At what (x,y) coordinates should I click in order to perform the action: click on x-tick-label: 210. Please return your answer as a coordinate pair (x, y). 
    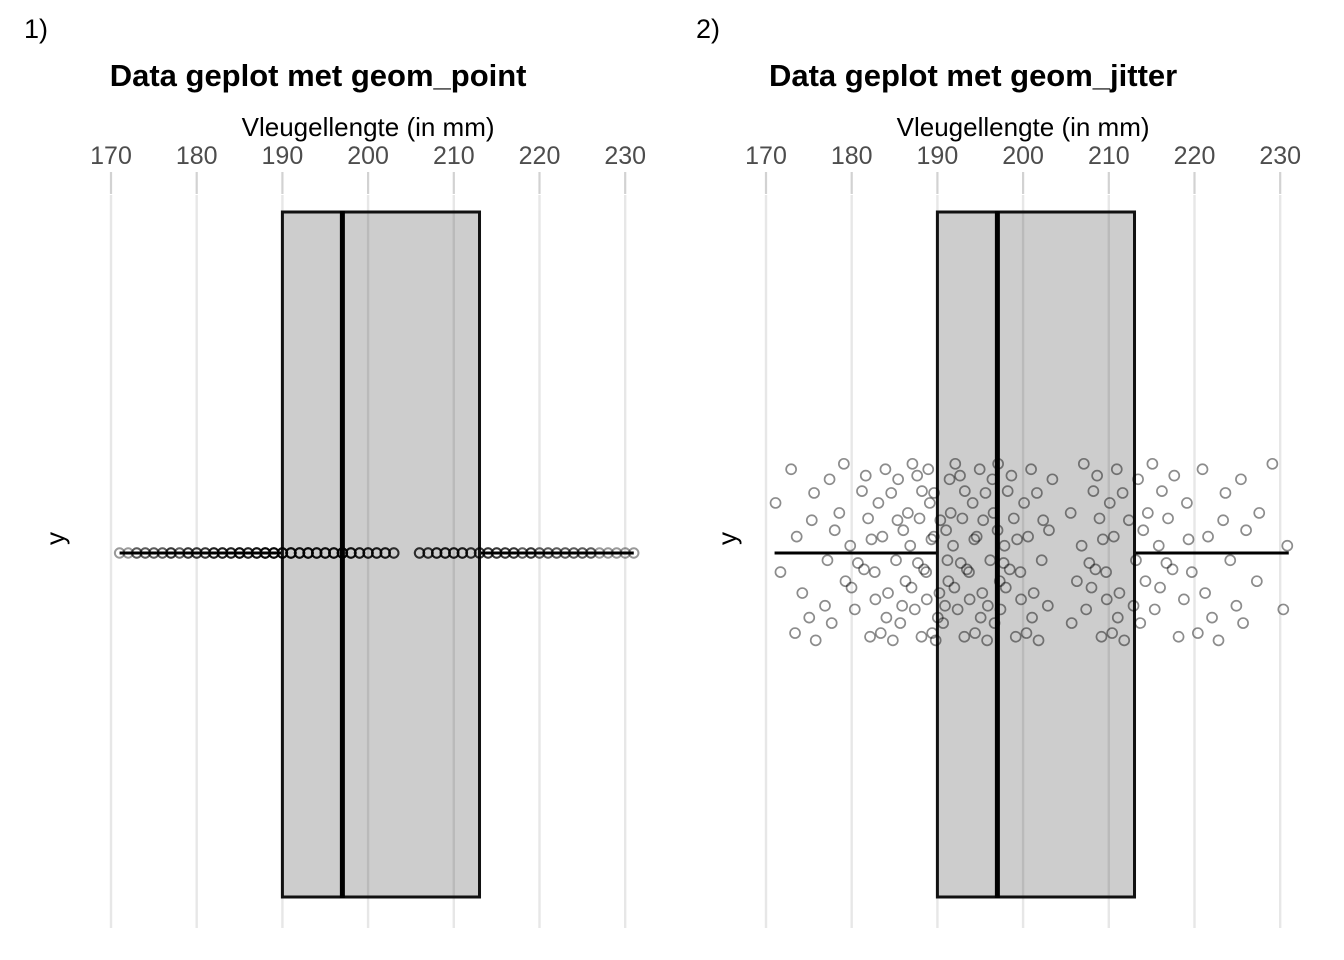
    Looking at the image, I should click on (1109, 156).